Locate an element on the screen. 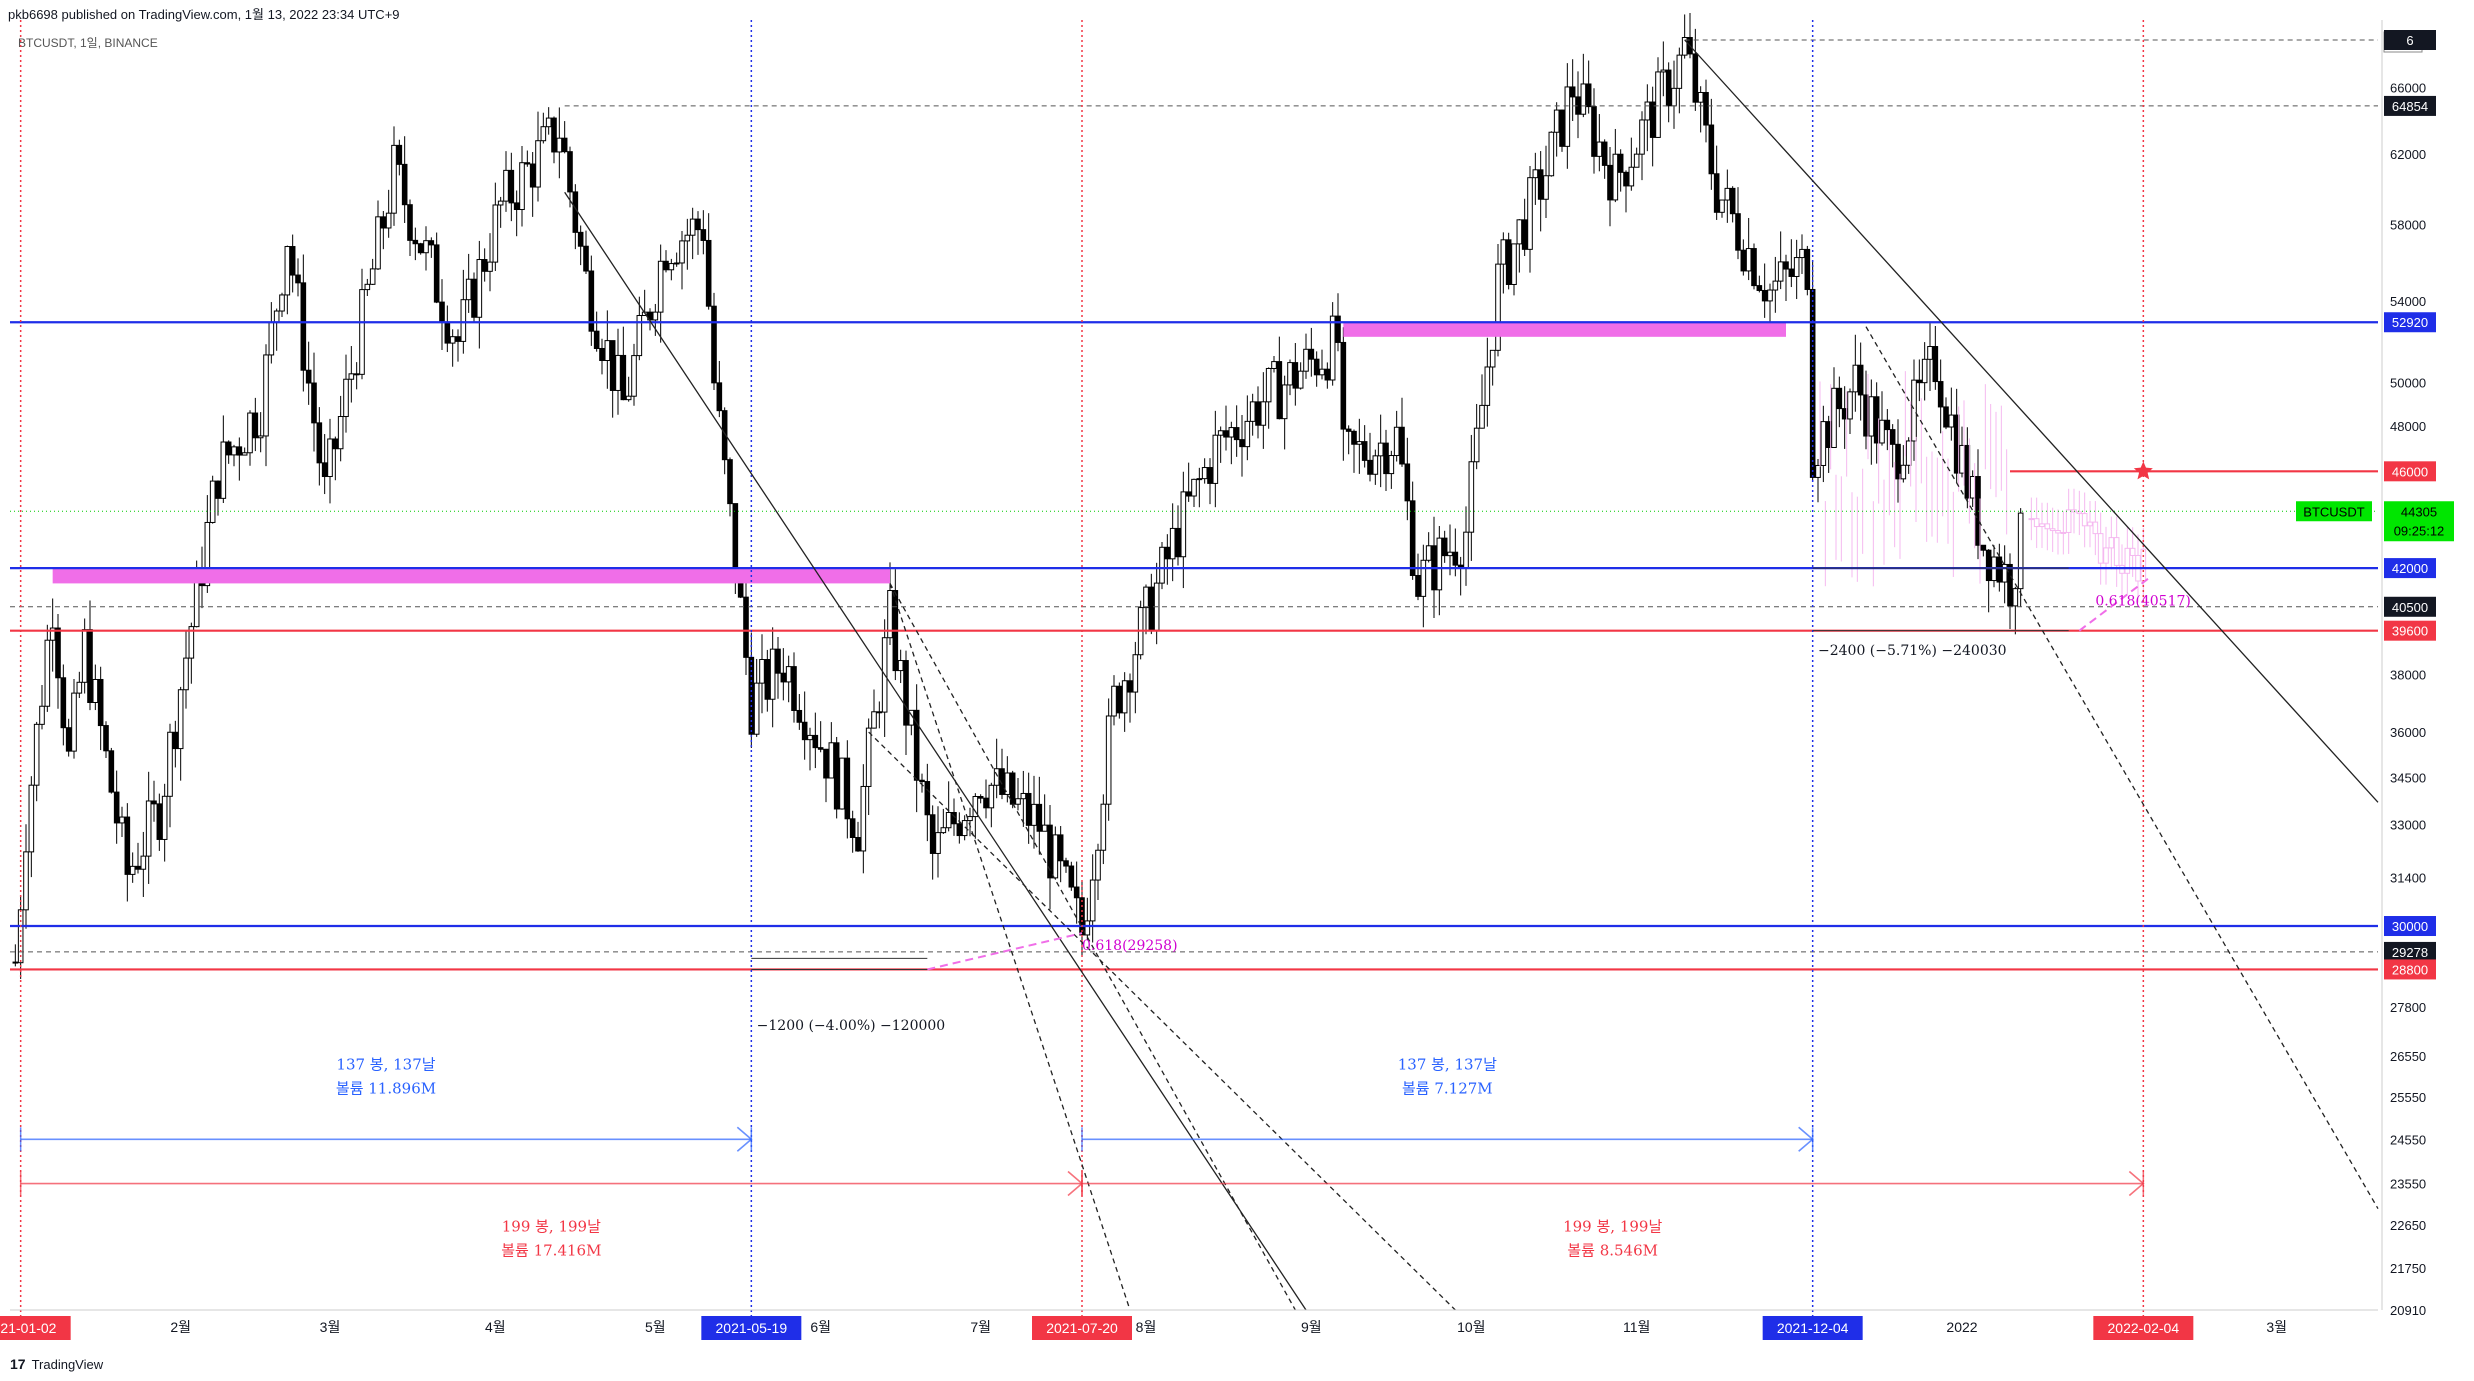 This screenshot has height=1381, width=2474. range-measure-bars-label: 137 봉, 137날 is located at coordinates (385, 1064).